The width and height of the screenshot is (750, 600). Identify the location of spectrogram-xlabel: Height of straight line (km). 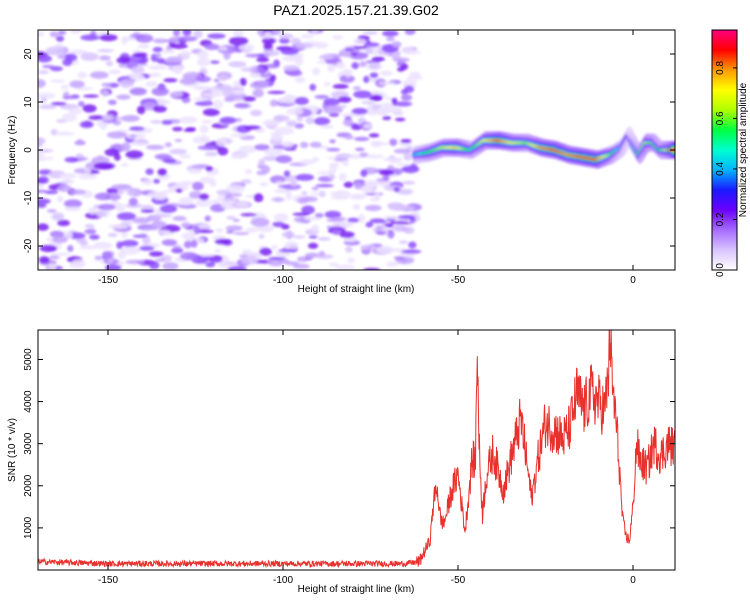
(356, 289).